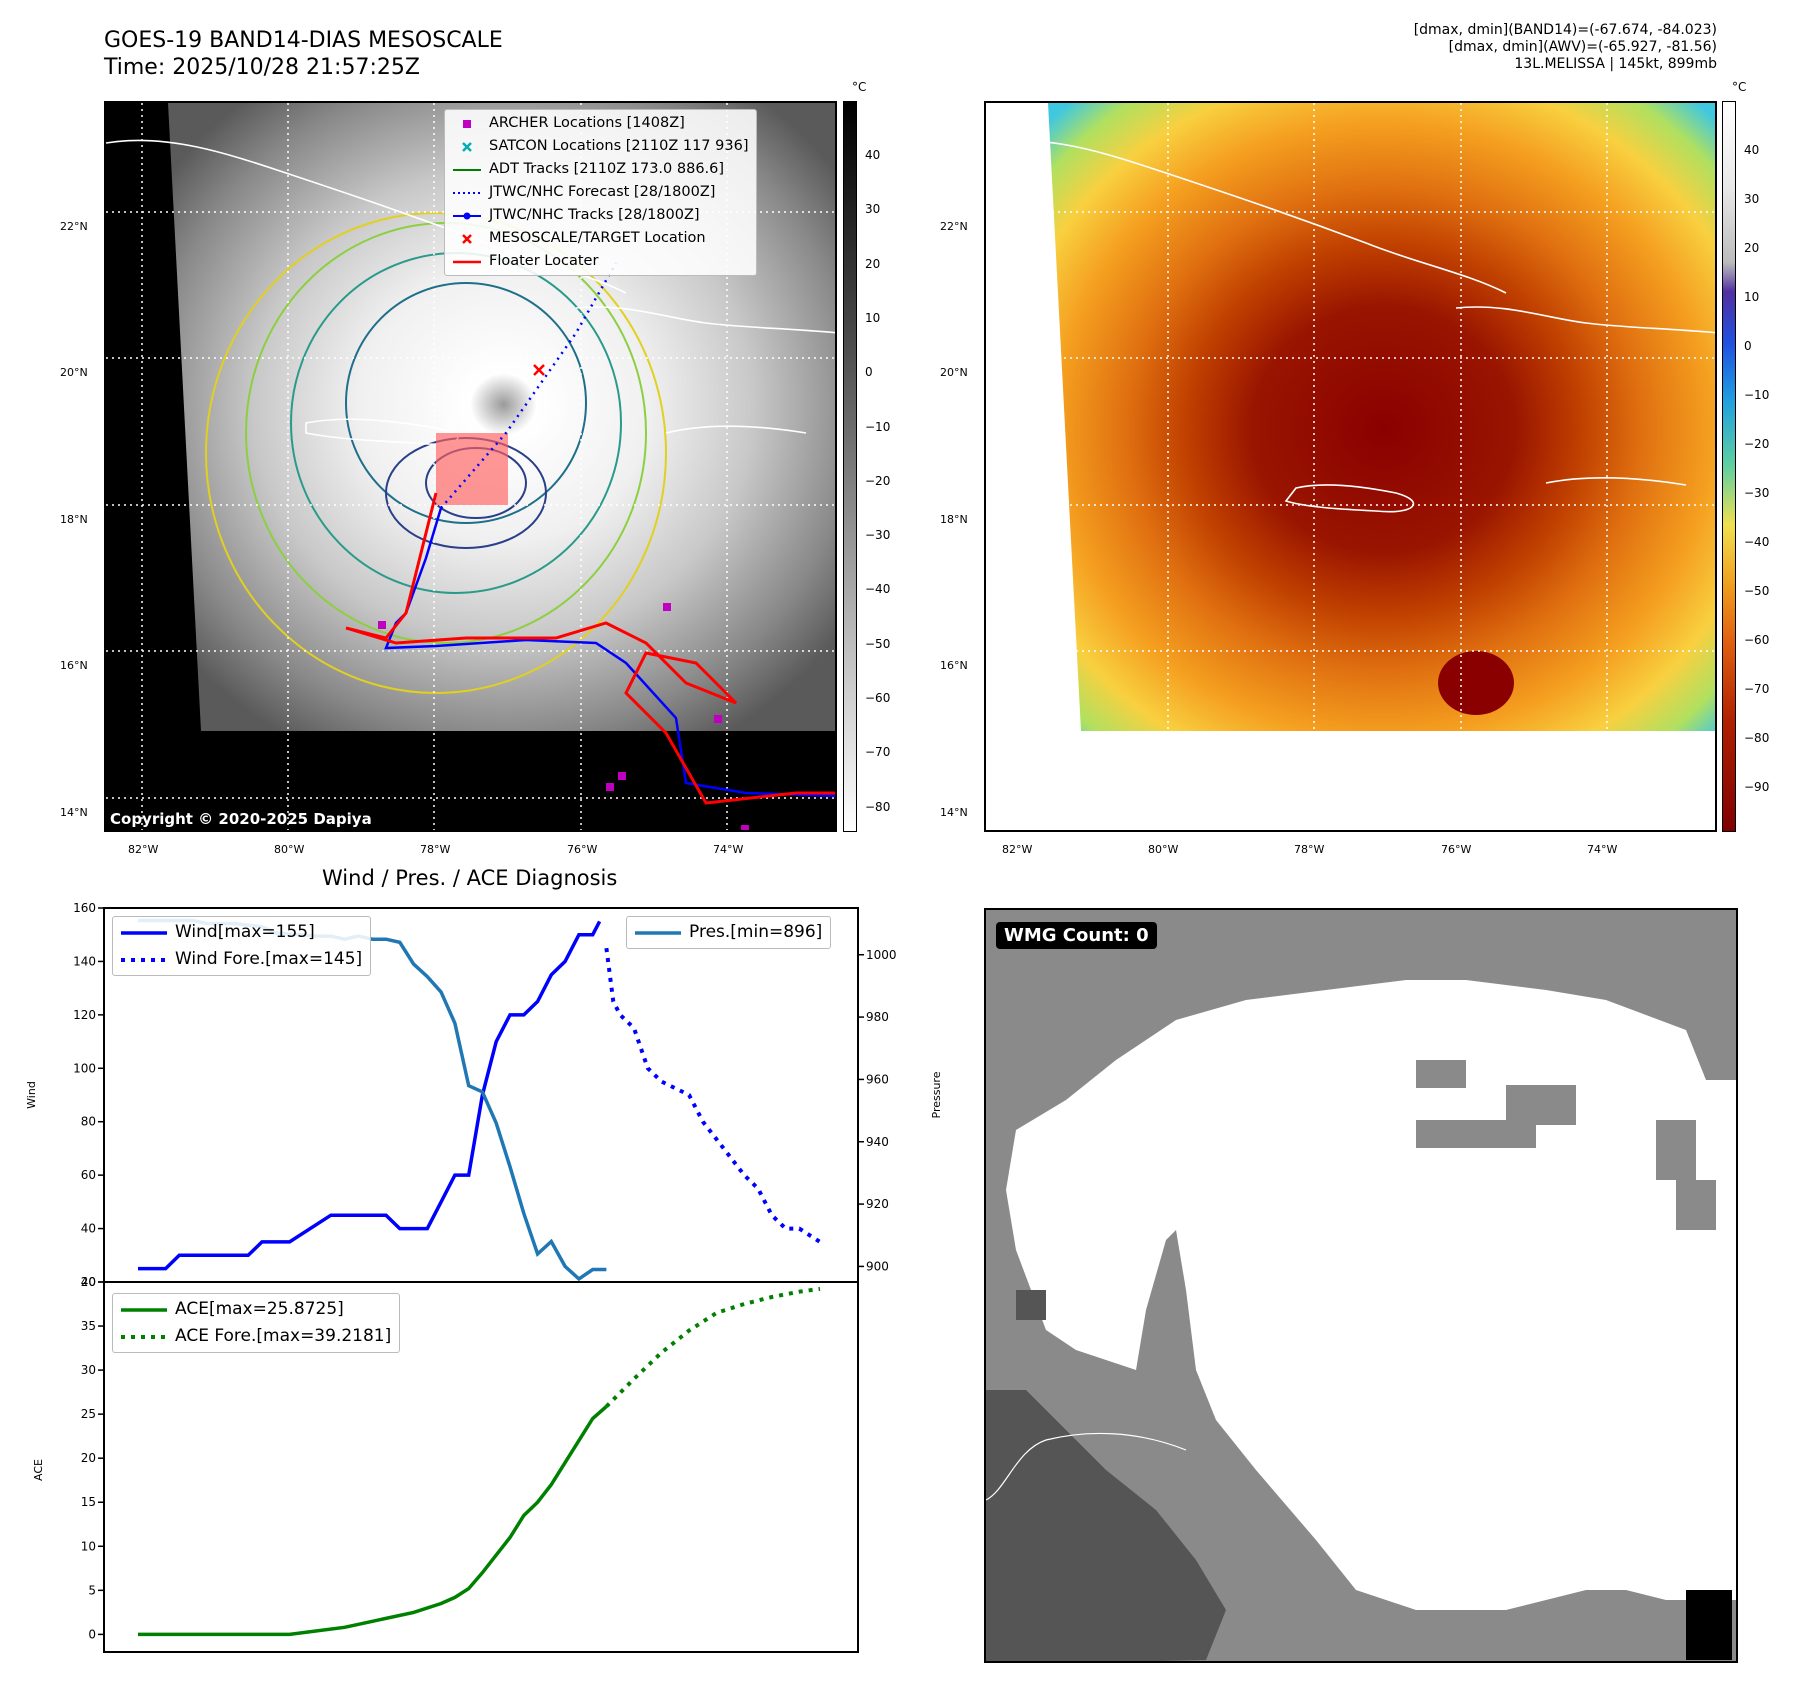 Image resolution: width=1797 pixels, height=1690 pixels. I want to click on lon-label: 80°W, so click(1163, 849).